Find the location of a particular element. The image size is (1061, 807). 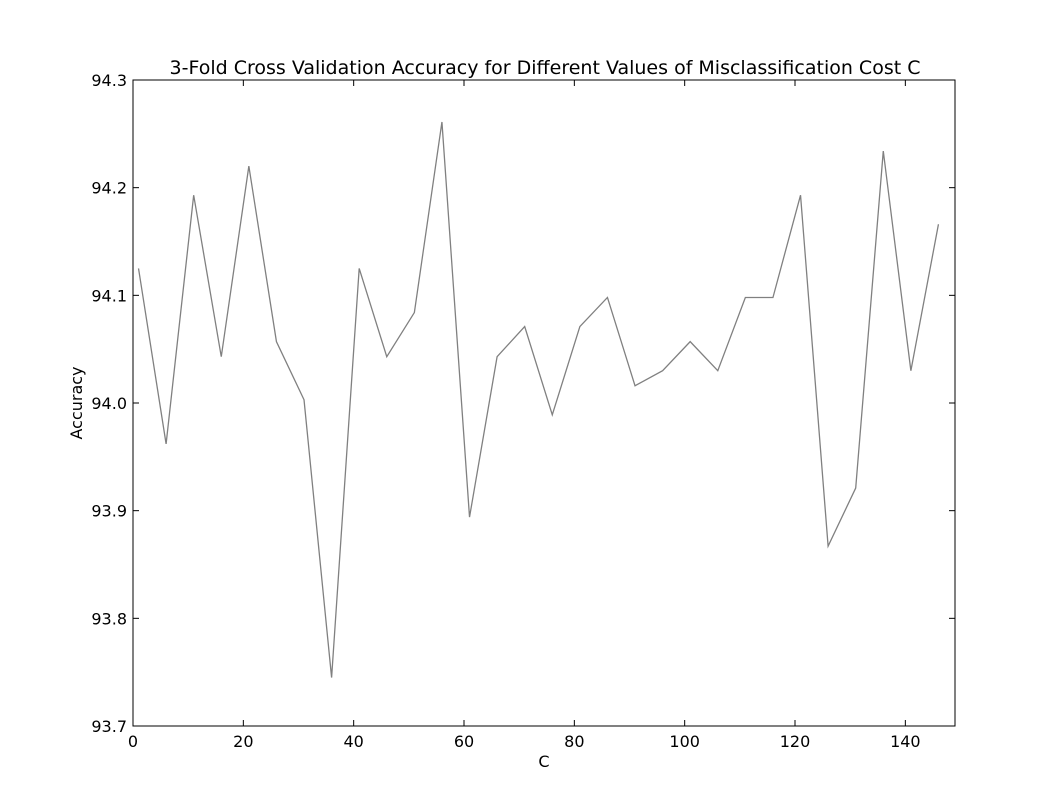

x-tick-label: 60 is located at coordinates (464, 741).